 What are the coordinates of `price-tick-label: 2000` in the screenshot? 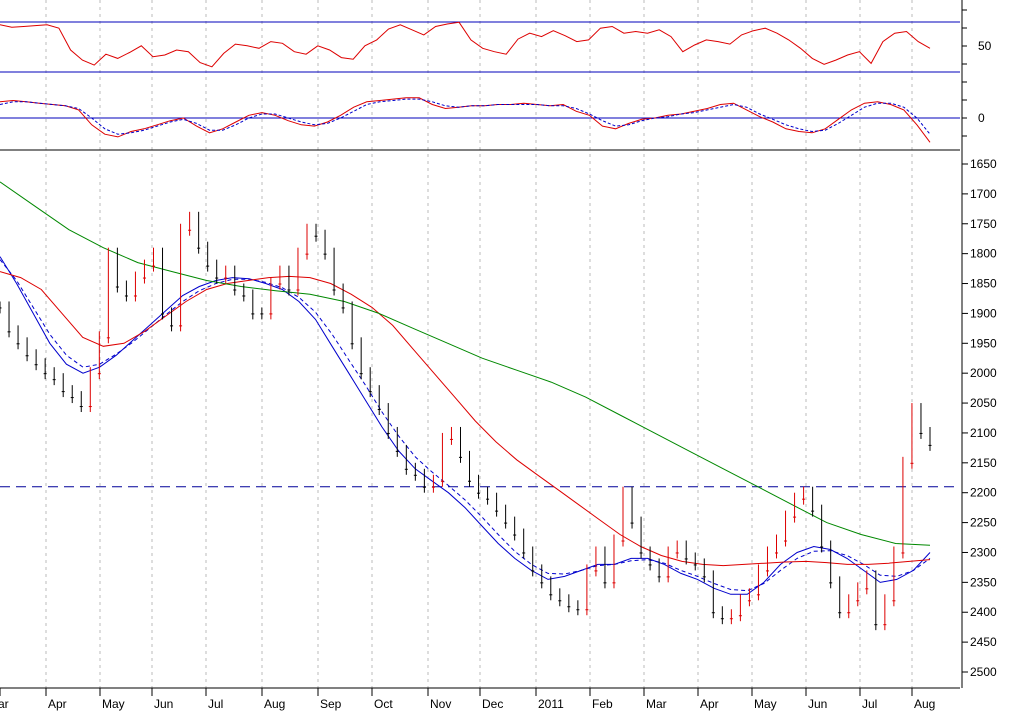 It's located at (983, 373).